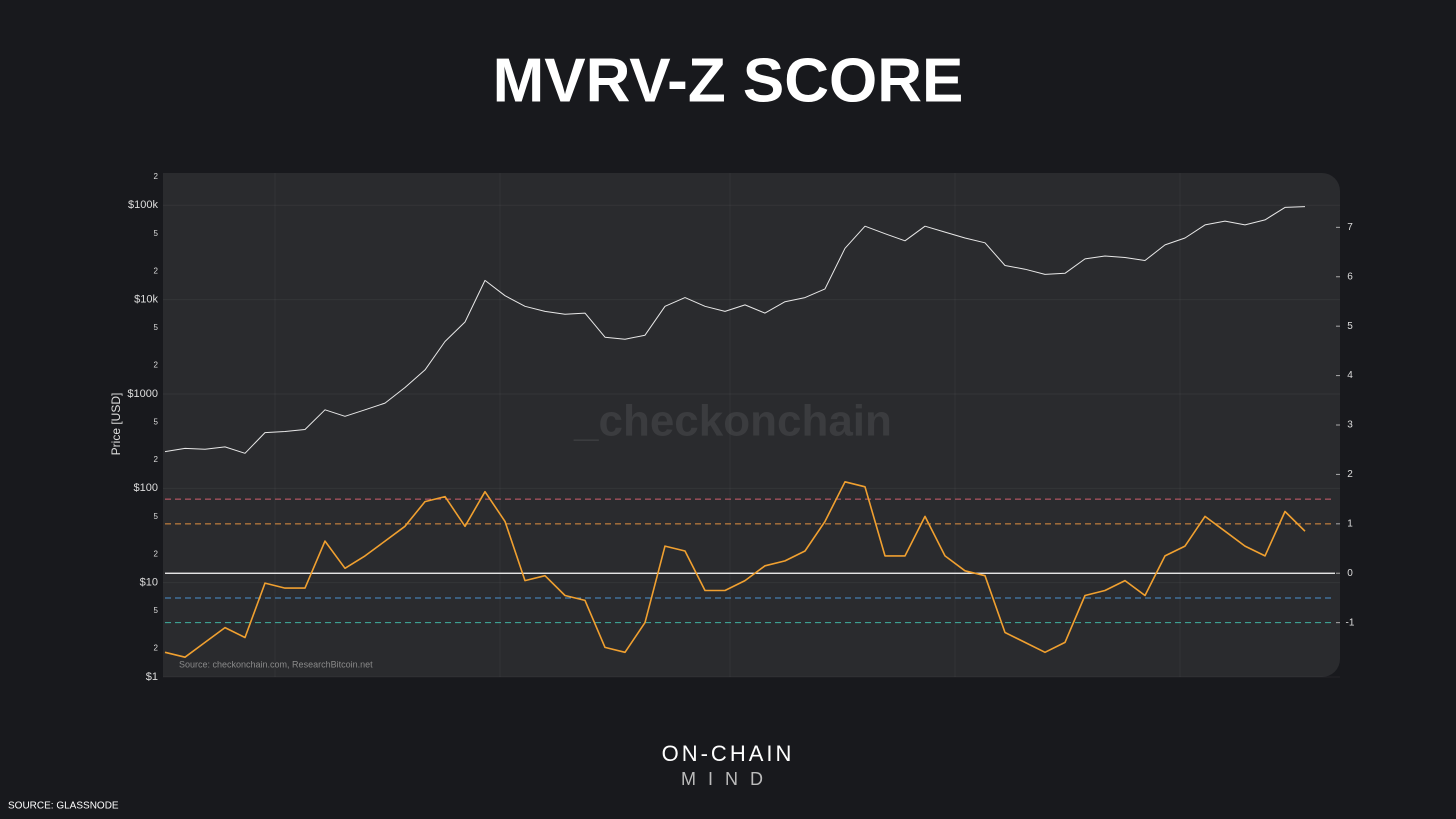 This screenshot has width=1456, height=819. What do you see at coordinates (1350, 622) in the screenshot?
I see `y2-tick-label: -1` at bounding box center [1350, 622].